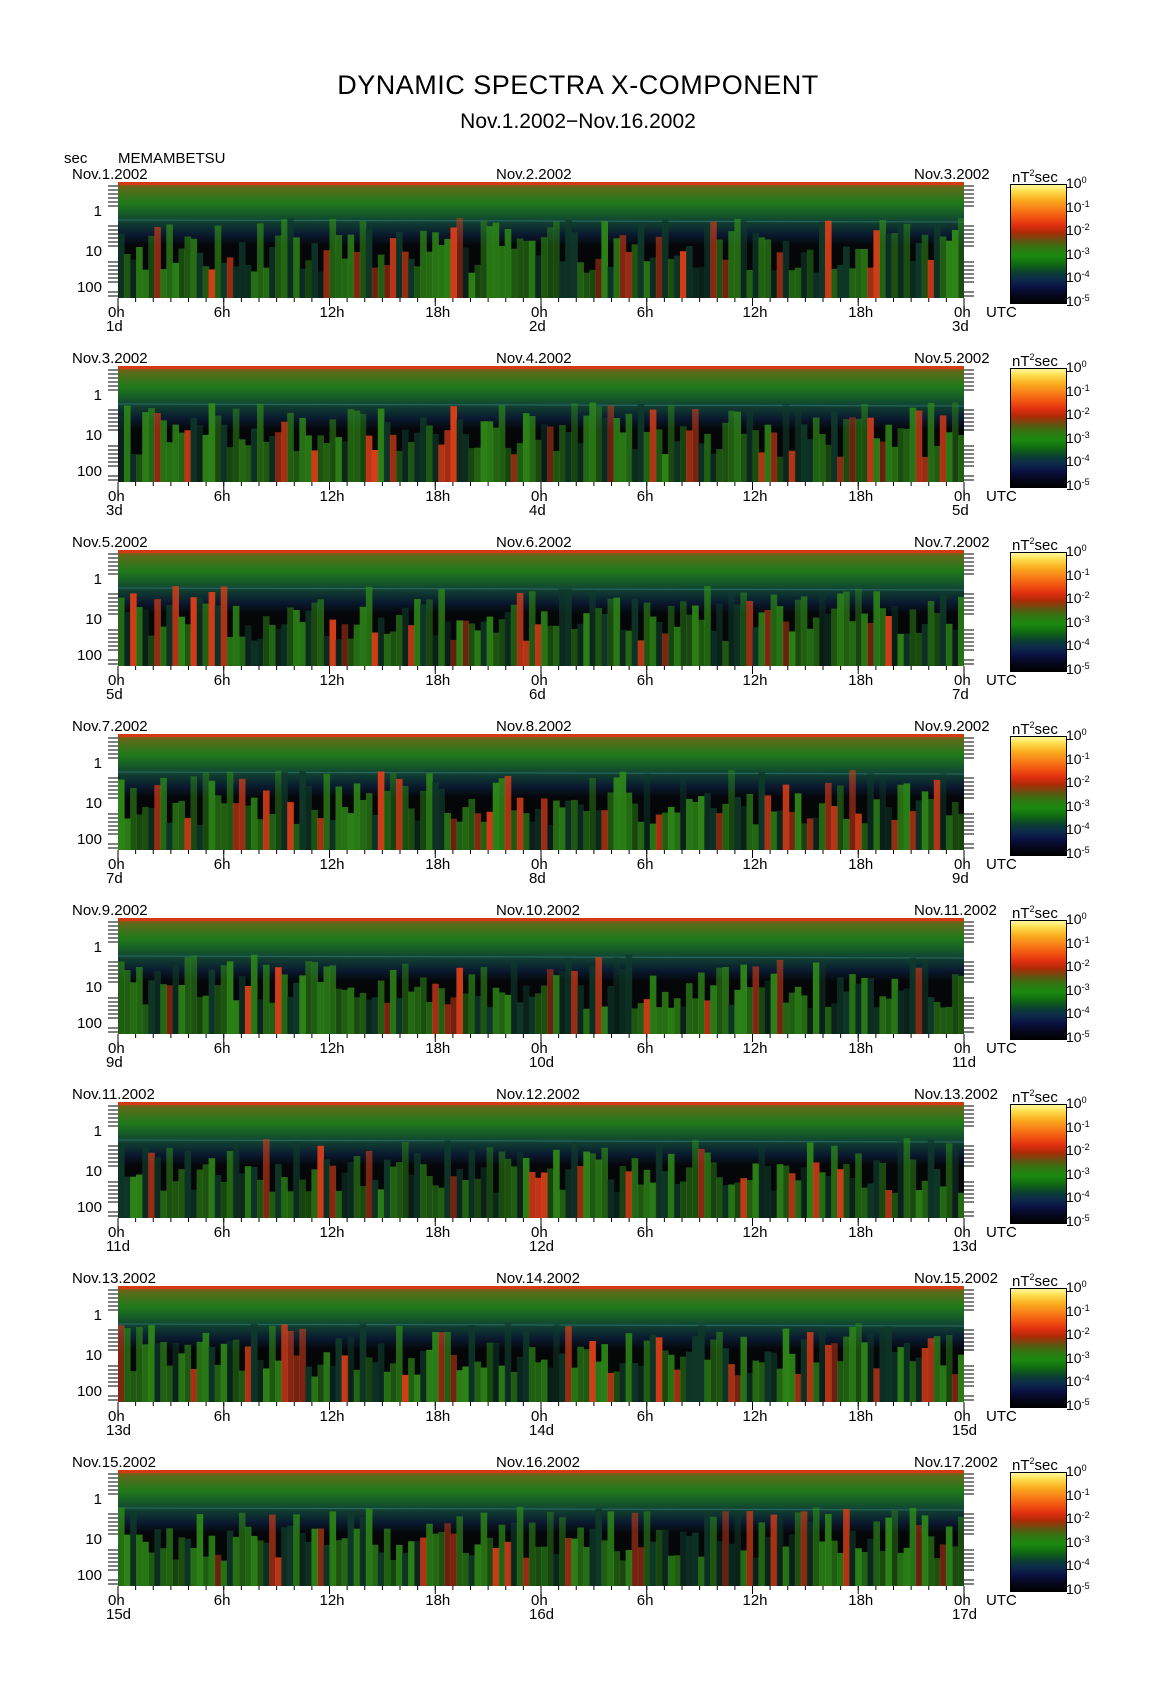 Image resolution: width=1156 pixels, height=1704 pixels. What do you see at coordinates (114, 326) in the screenshot?
I see `day-label-left: 1d` at bounding box center [114, 326].